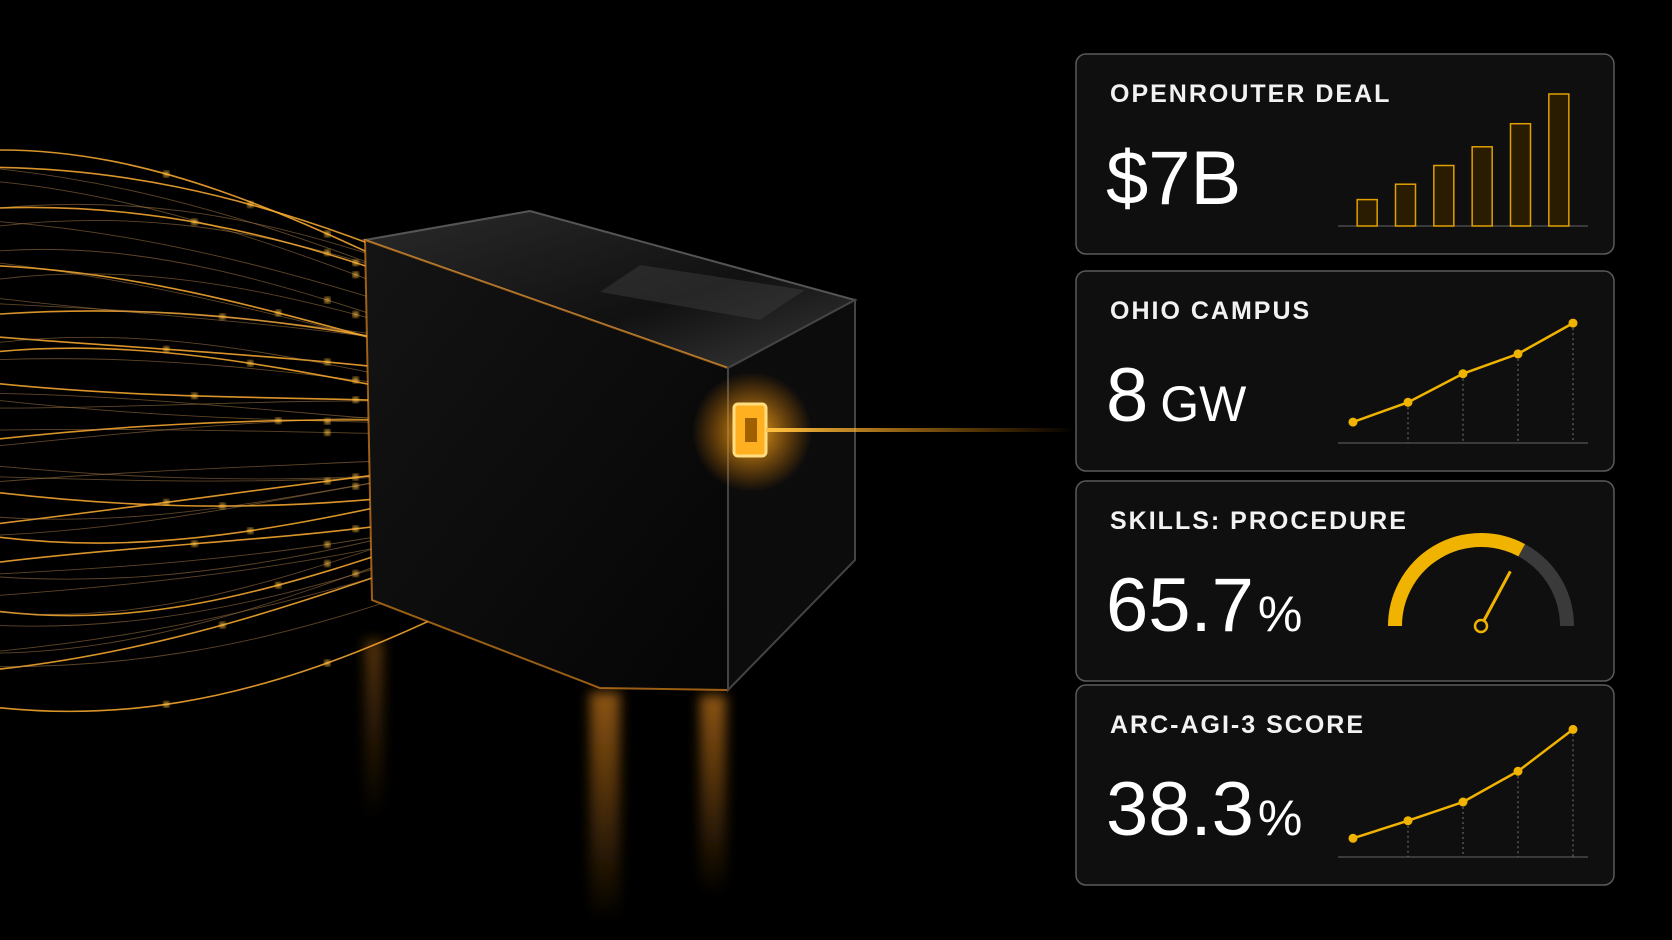 This screenshot has width=1672, height=940. Describe the element at coordinates (1457, 580) in the screenshot. I see `gauge-fill` at that location.